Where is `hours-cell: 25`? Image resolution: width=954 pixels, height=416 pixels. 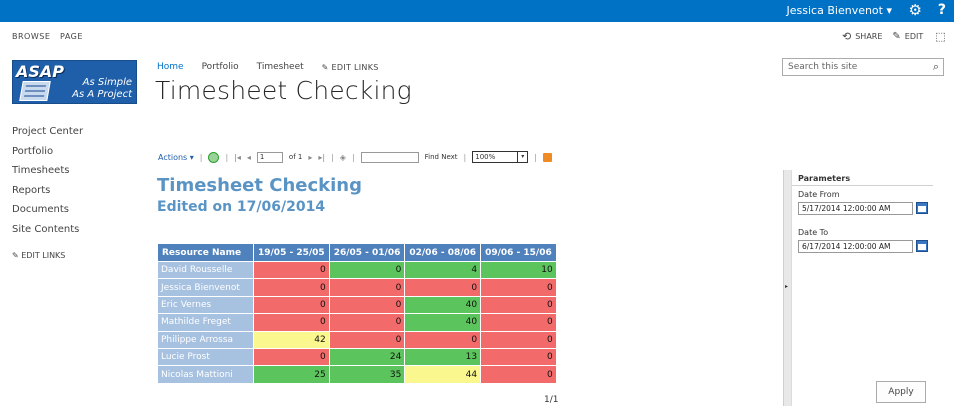 hours-cell: 25 is located at coordinates (291, 374).